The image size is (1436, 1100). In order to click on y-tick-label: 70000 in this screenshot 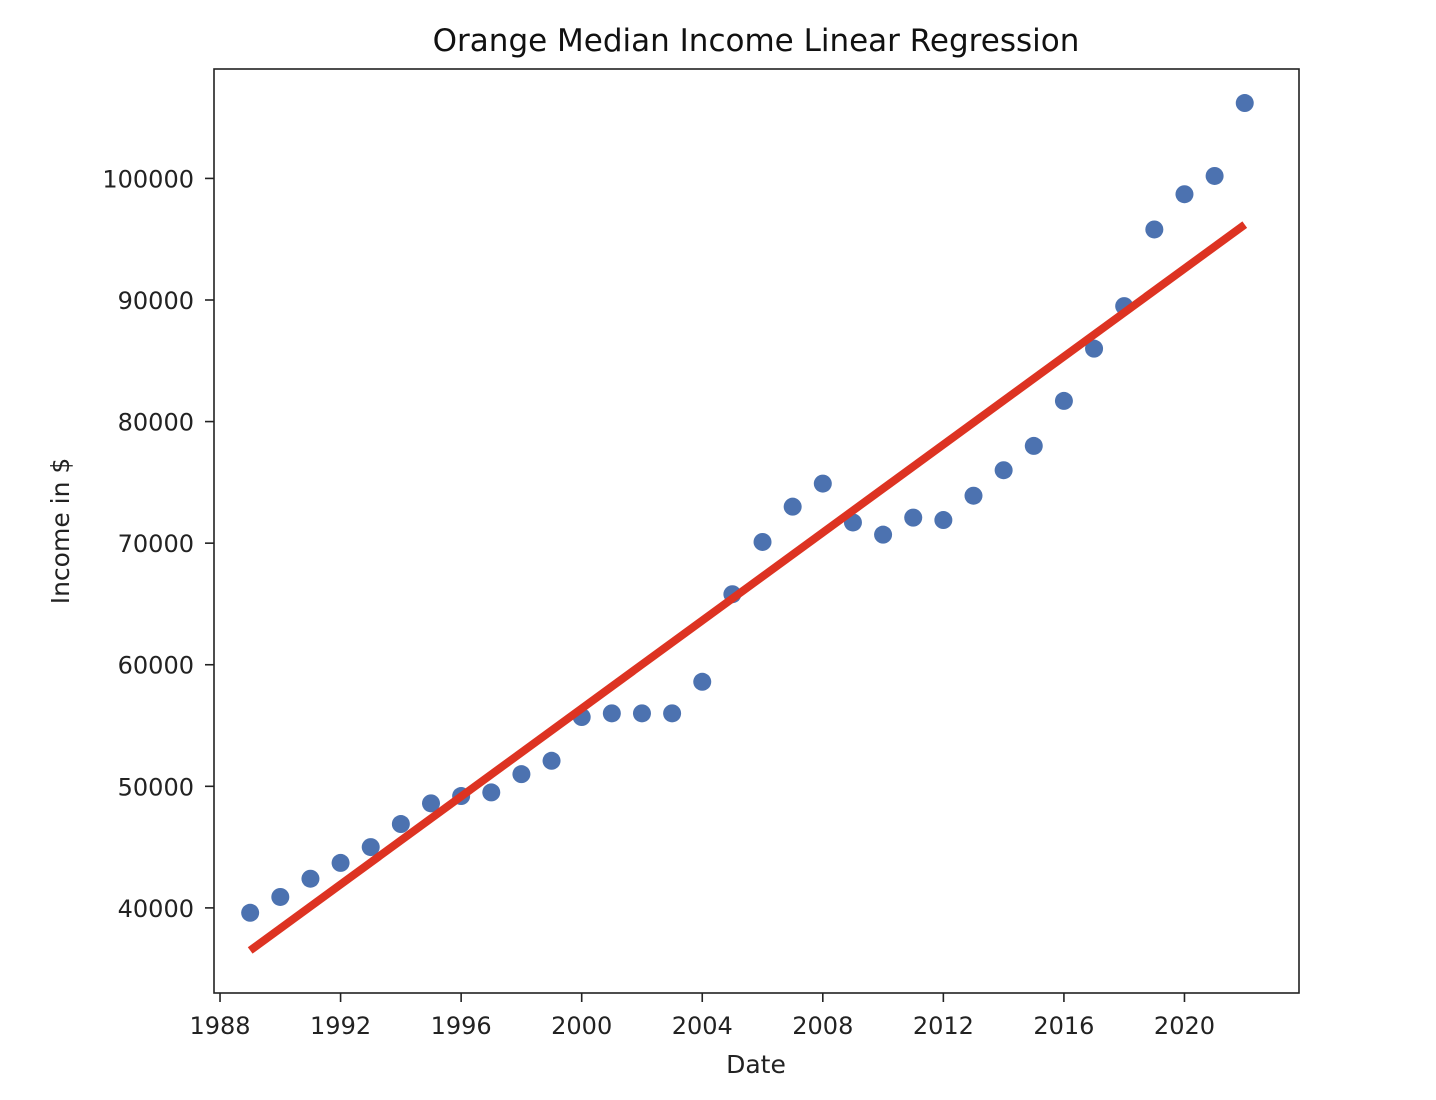, I will do `click(156, 544)`.